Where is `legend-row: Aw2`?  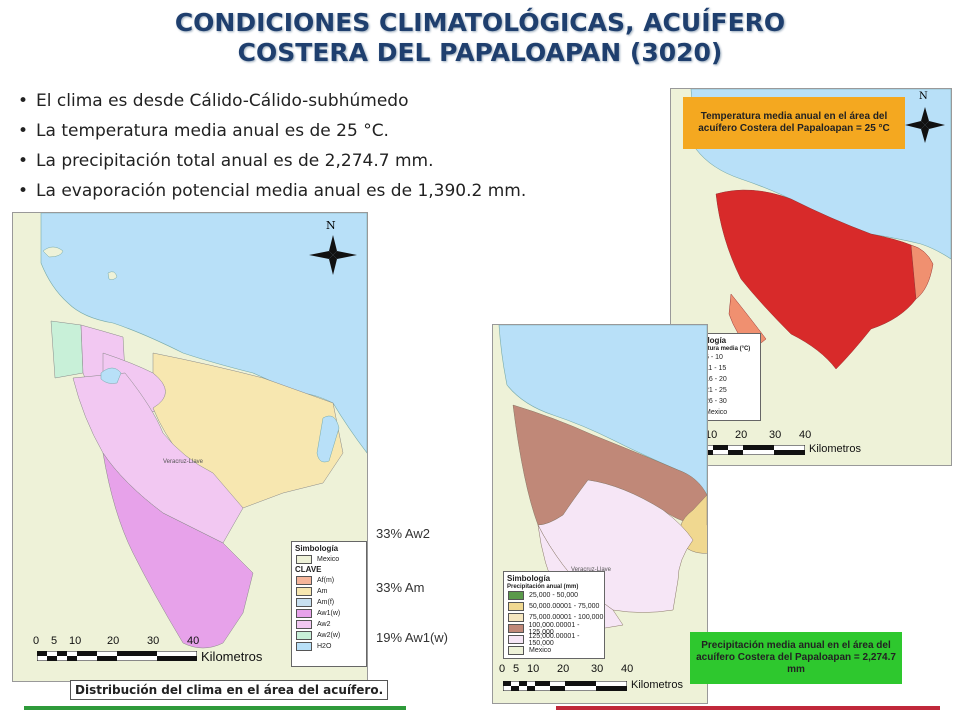
legend-row: Aw2 is located at coordinates (329, 624).